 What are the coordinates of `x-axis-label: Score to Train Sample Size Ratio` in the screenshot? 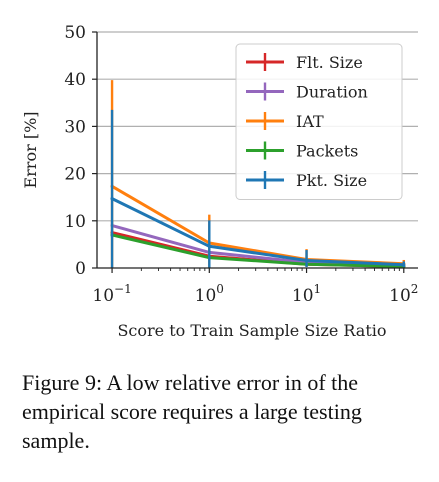 It's located at (251, 330).